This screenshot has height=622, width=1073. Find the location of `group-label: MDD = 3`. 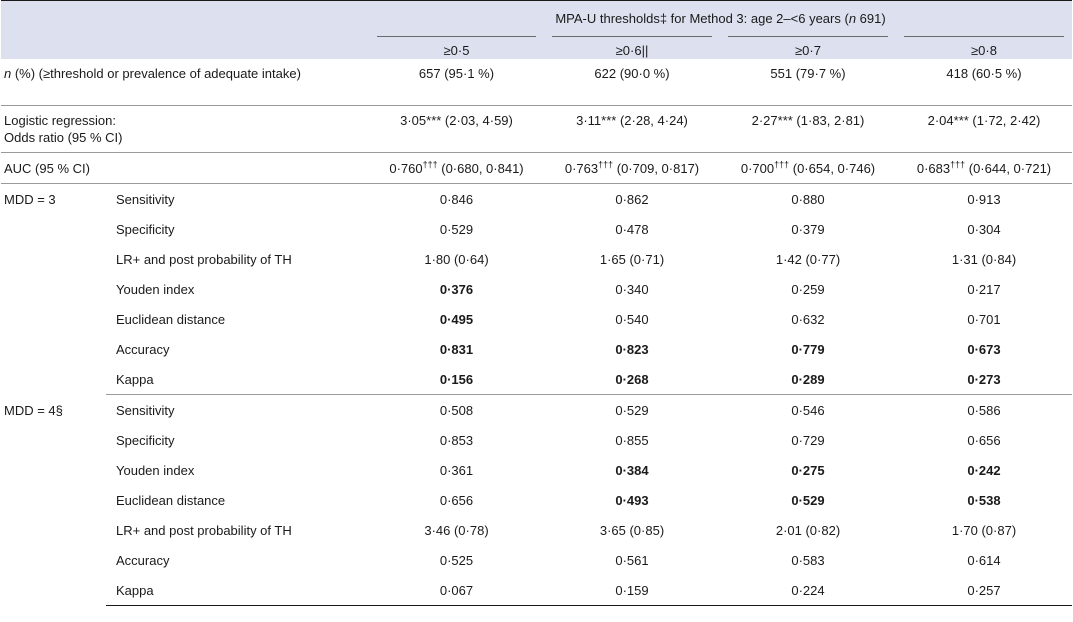

group-label: MDD = 3 is located at coordinates (30, 199).